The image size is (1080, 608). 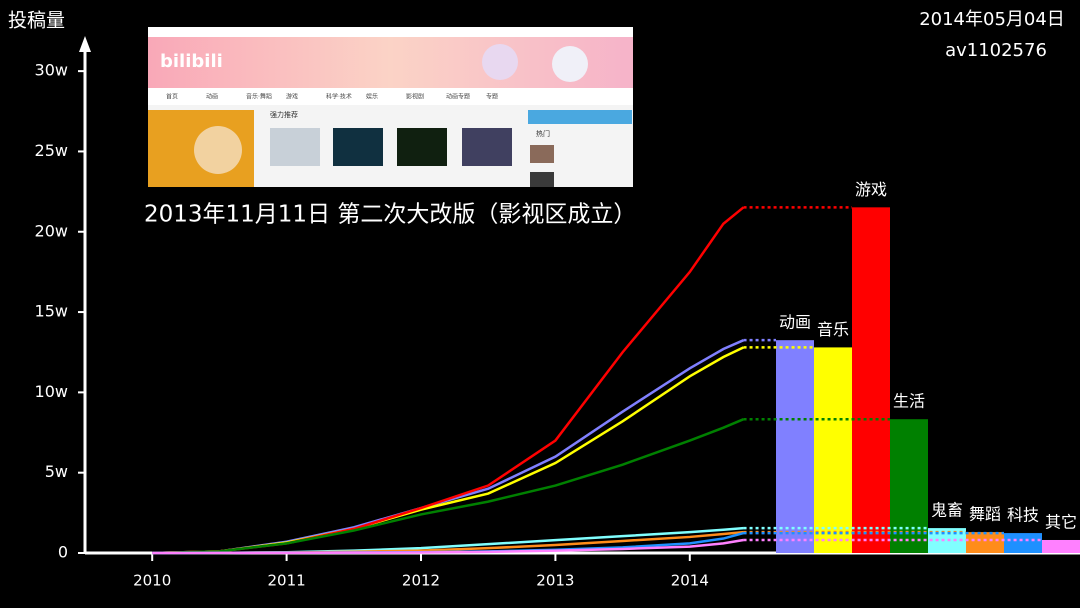 What do you see at coordinates (421, 581) in the screenshot?
I see `x-tick-label: 2012` at bounding box center [421, 581].